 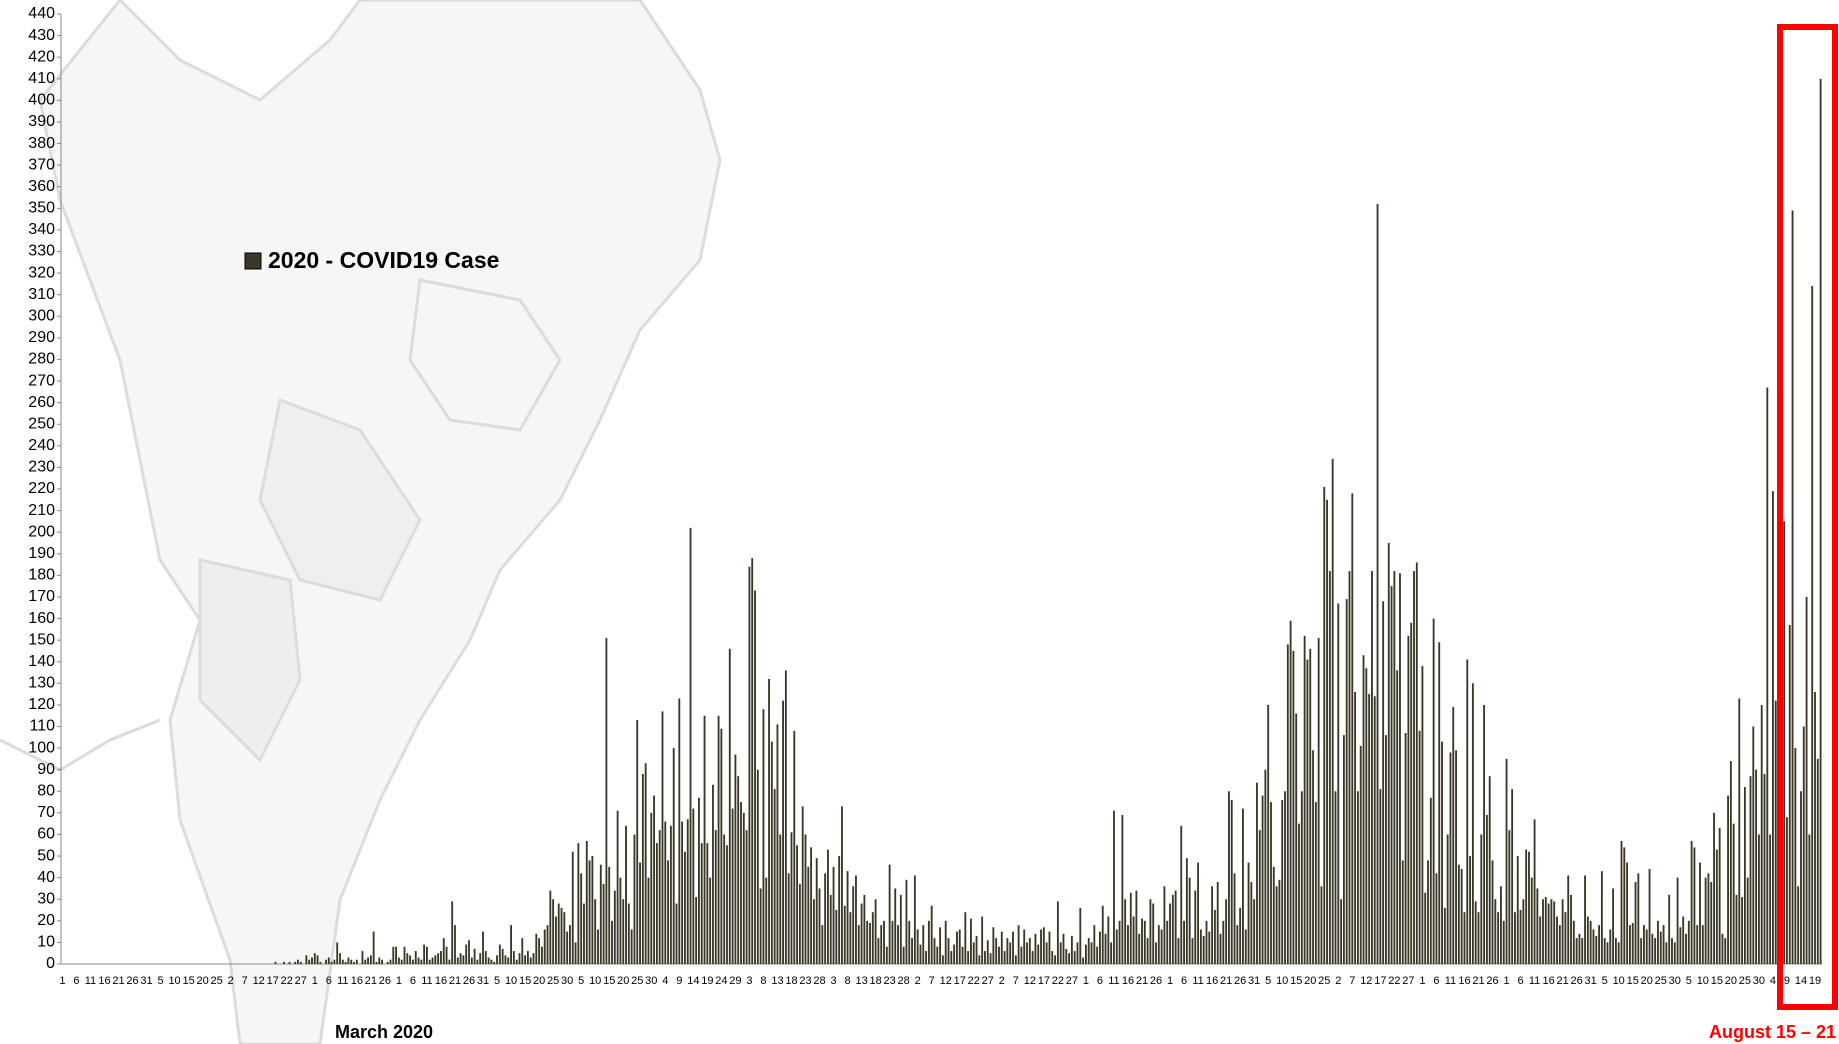 I want to click on x-tick-label: 2, so click(x=1338, y=981).